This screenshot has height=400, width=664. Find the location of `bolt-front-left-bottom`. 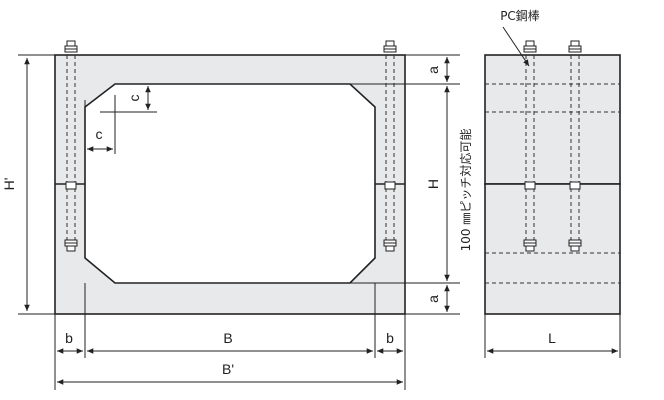

bolt-front-left-bottom is located at coordinates (71, 245).